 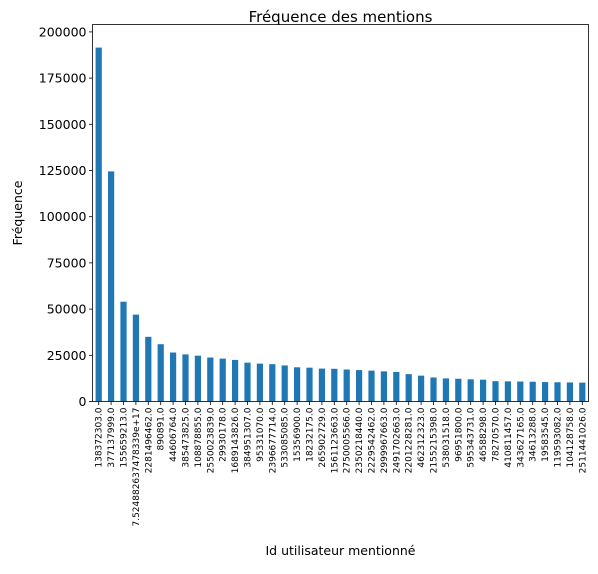 What do you see at coordinates (174, 434) in the screenshot?
I see `x-tick-label: 44606764.0` at bounding box center [174, 434].